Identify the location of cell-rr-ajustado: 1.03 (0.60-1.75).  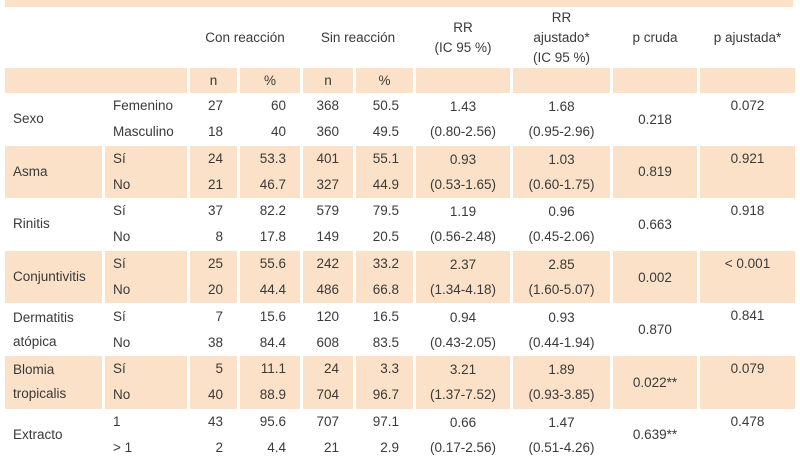
(561, 172).